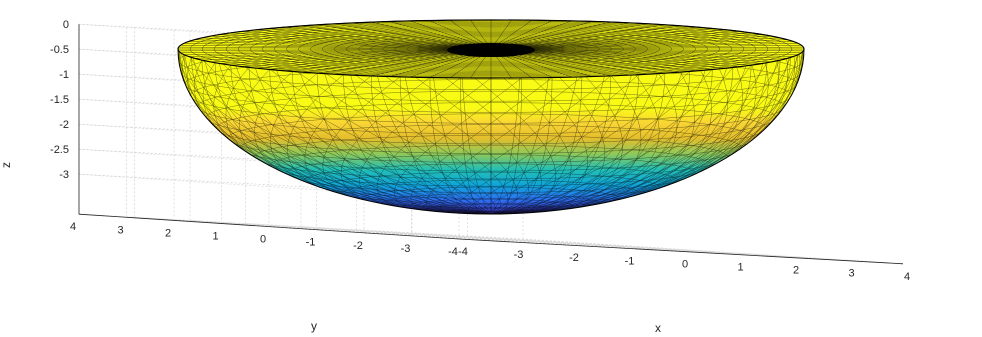 The width and height of the screenshot is (982, 337). Describe the element at coordinates (658, 328) in the screenshot. I see `x-axis-label: x` at that location.